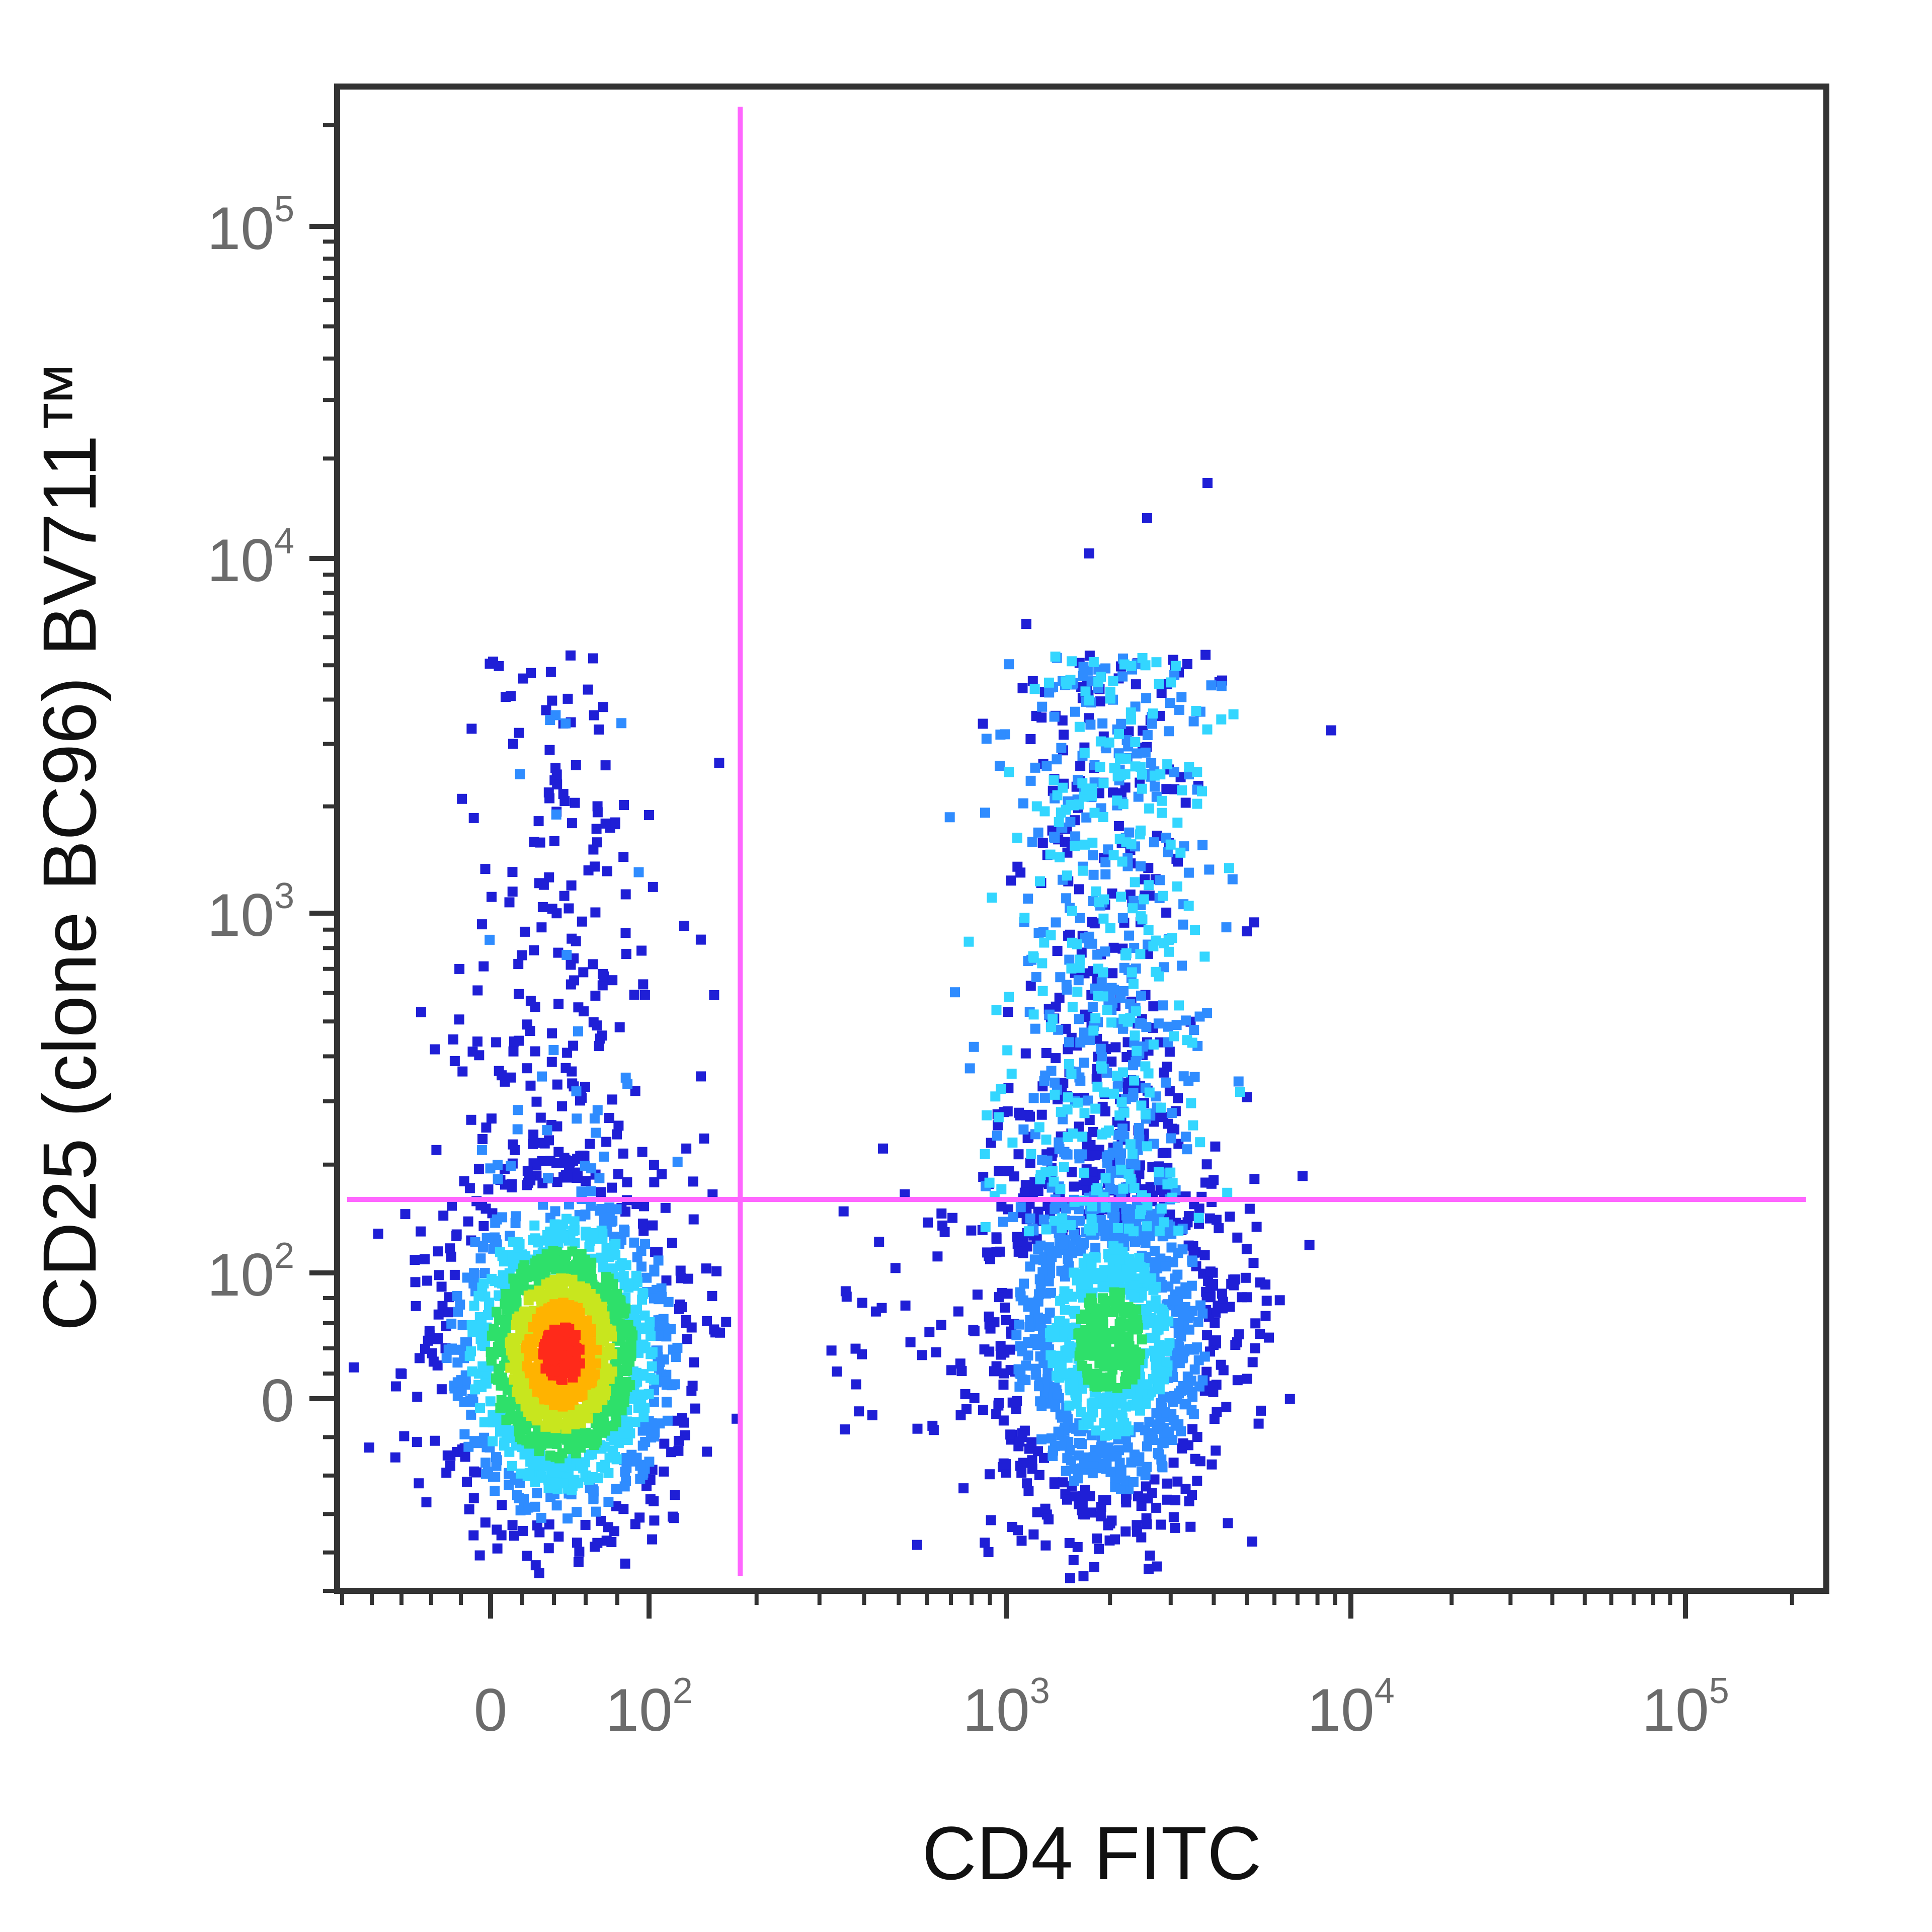  I want to click on x-tick-label: 105, so click(1686, 1708).